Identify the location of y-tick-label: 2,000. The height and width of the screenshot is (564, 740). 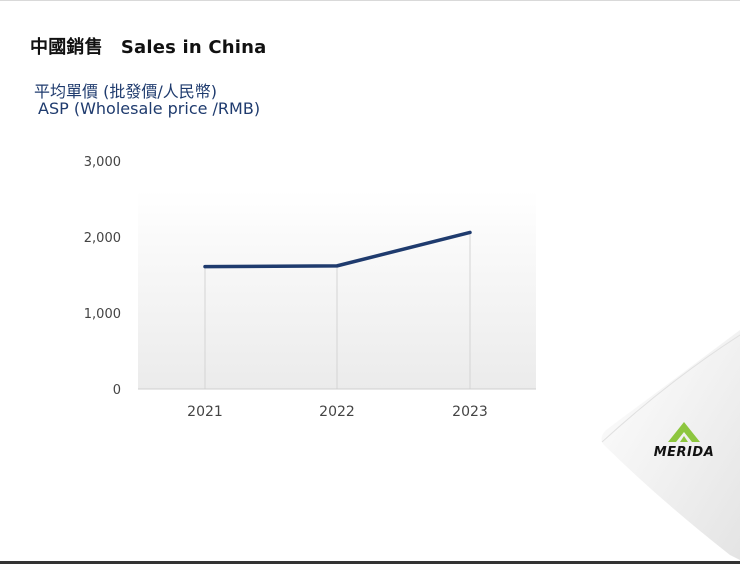
(102, 238).